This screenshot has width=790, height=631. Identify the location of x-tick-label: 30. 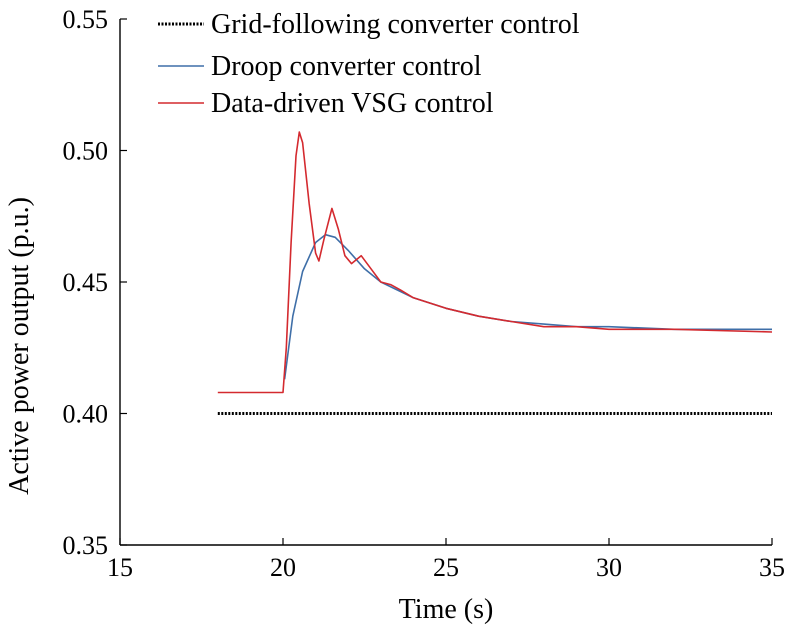
(609, 567).